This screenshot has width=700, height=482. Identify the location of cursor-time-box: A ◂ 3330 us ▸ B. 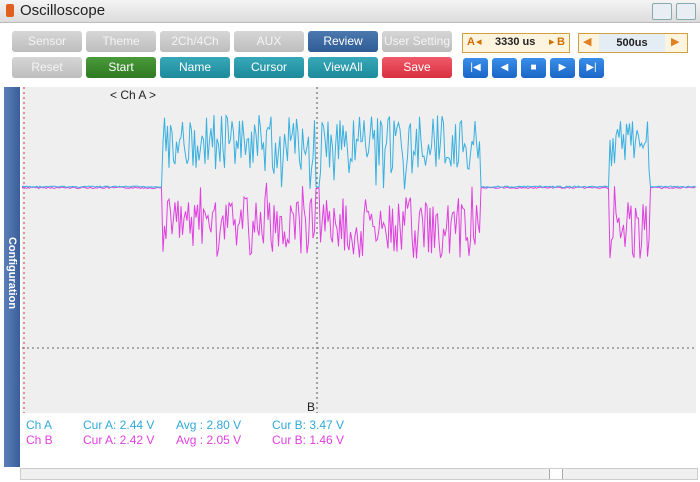
(516, 43).